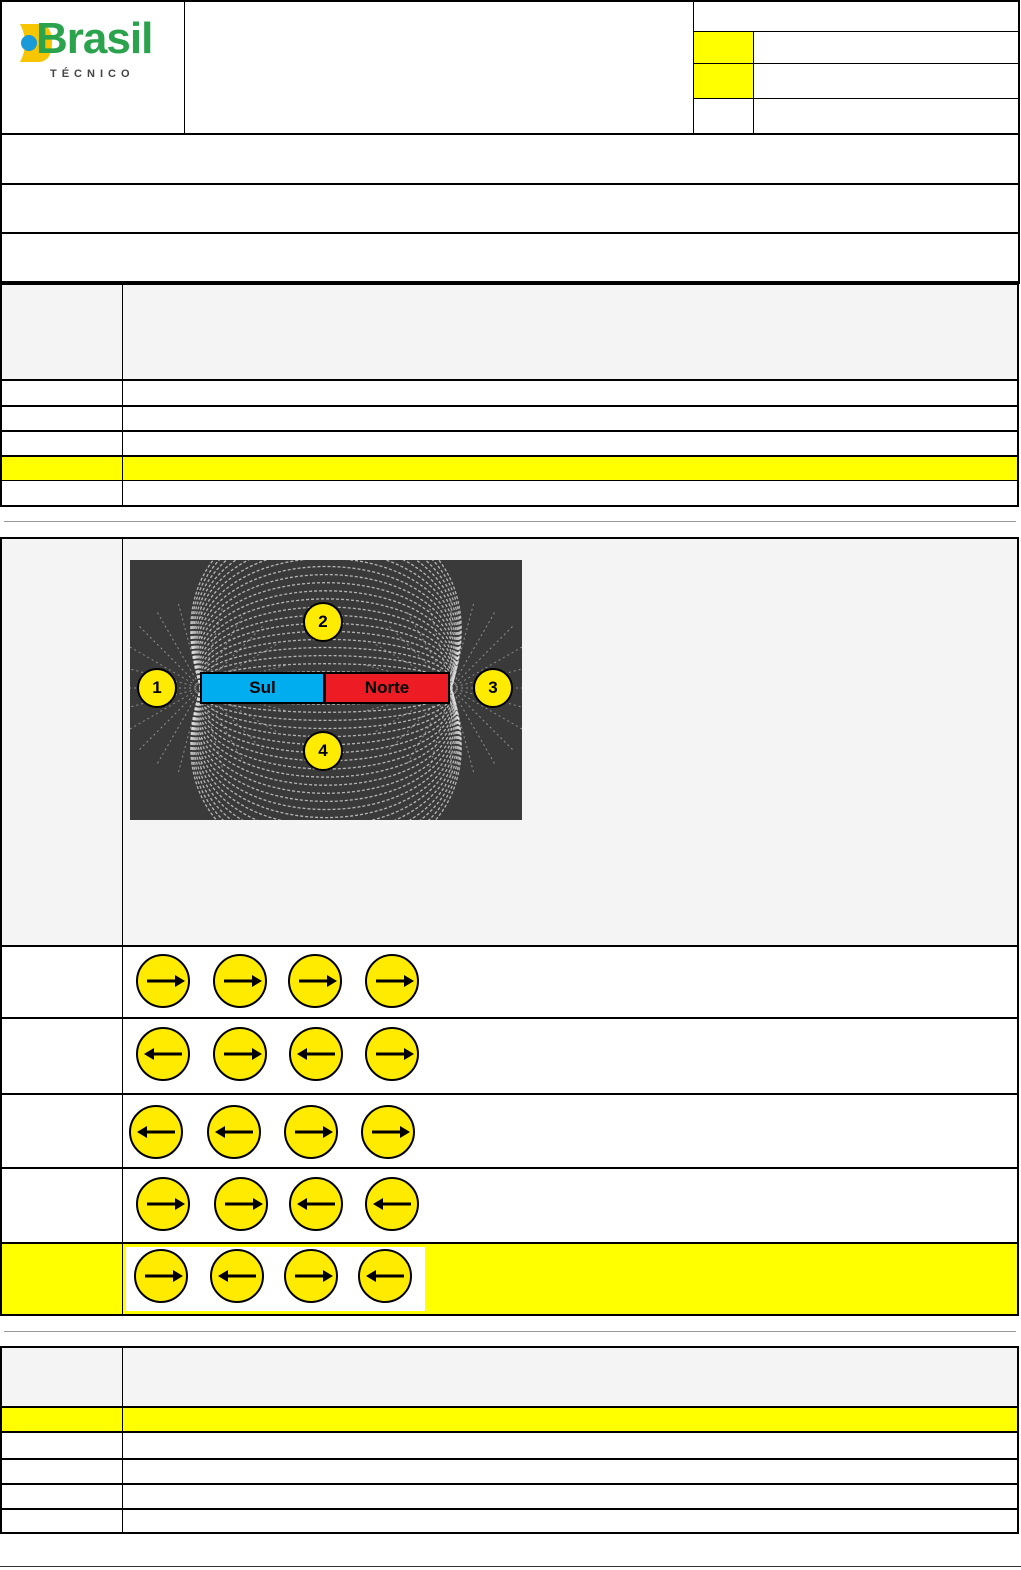 The image size is (1021, 1570). What do you see at coordinates (509, 1420) in the screenshot?
I see `question-3-highlighted-row` at bounding box center [509, 1420].